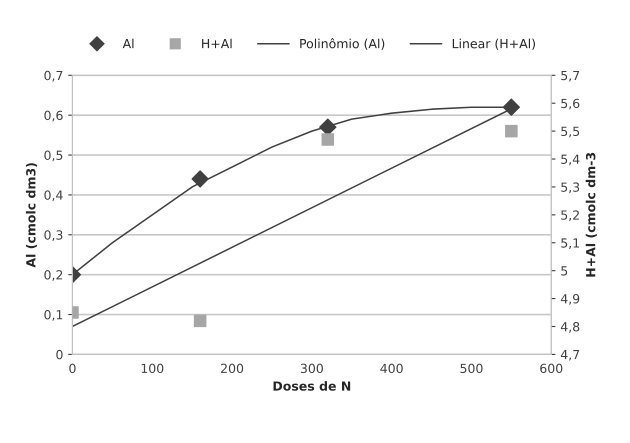 This screenshot has height=443, width=630. What do you see at coordinates (53, 116) in the screenshot?
I see `y-tick-label: 0,6` at bounding box center [53, 116].